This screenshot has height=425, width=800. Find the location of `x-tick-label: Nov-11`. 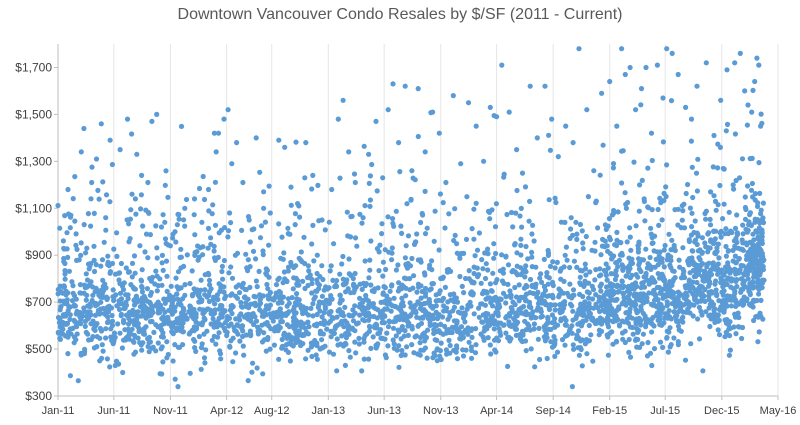

x-tick-label: Nov-11 is located at coordinates (170, 411).